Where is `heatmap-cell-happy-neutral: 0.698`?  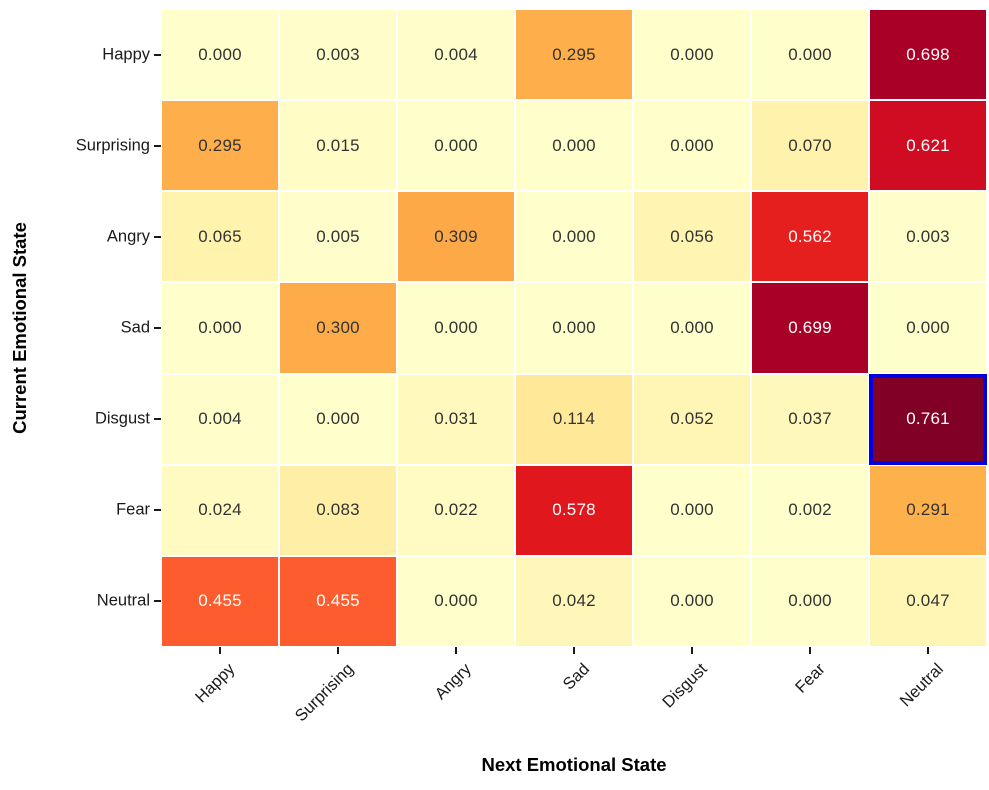 heatmap-cell-happy-neutral: 0.698 is located at coordinates (928, 55).